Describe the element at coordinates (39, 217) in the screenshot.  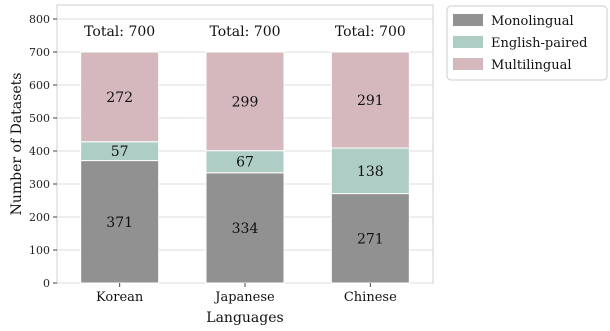
I see `y-tick-label: 200` at that location.